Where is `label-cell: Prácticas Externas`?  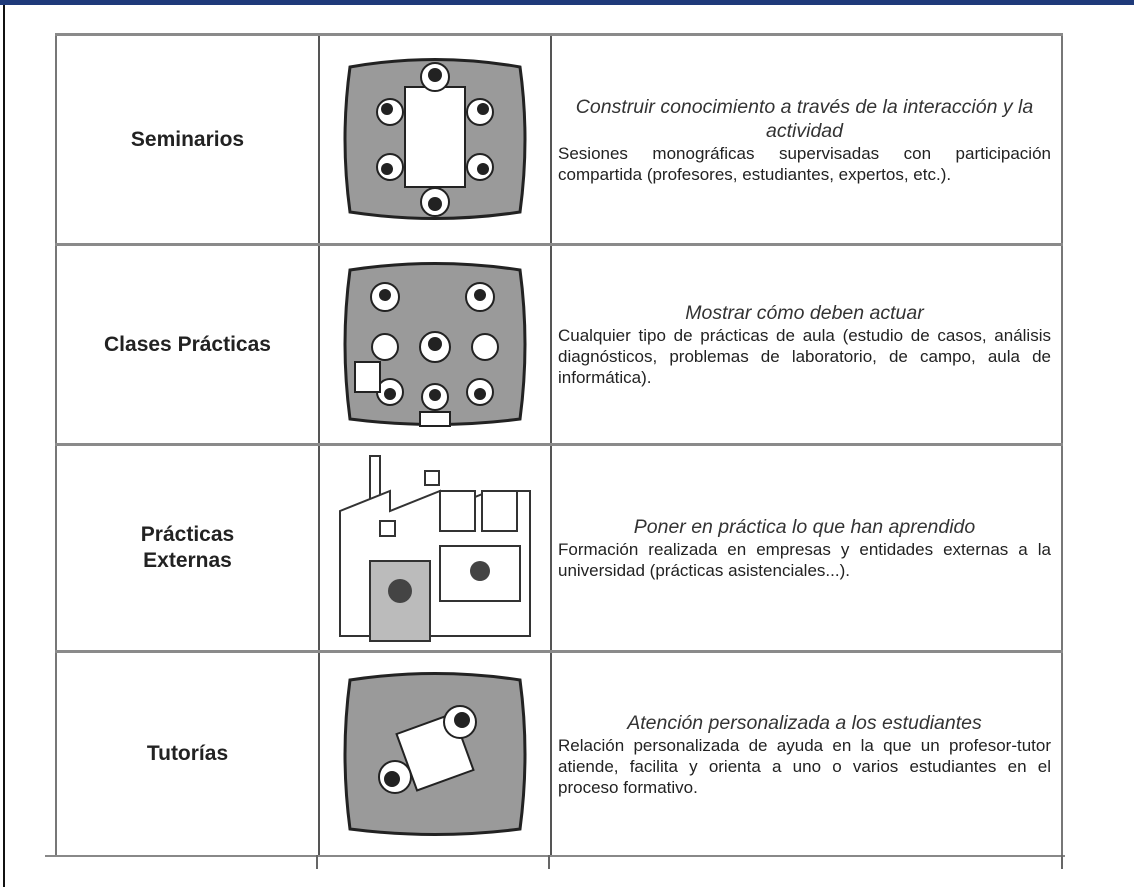
label-cell: Prácticas Externas is located at coordinates (186, 548).